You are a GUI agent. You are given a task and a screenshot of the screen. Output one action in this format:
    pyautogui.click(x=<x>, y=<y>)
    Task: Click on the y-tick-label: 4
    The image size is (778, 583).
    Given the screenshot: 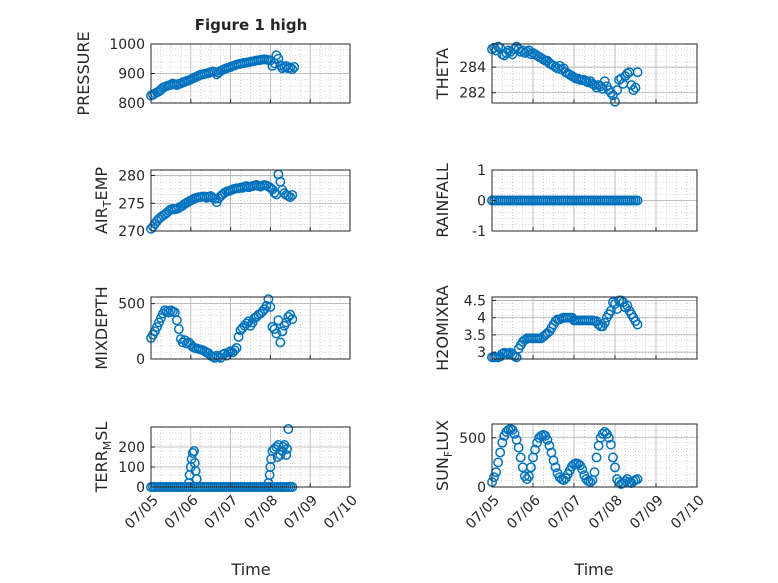 What is the action you would take?
    pyautogui.click(x=481, y=319)
    